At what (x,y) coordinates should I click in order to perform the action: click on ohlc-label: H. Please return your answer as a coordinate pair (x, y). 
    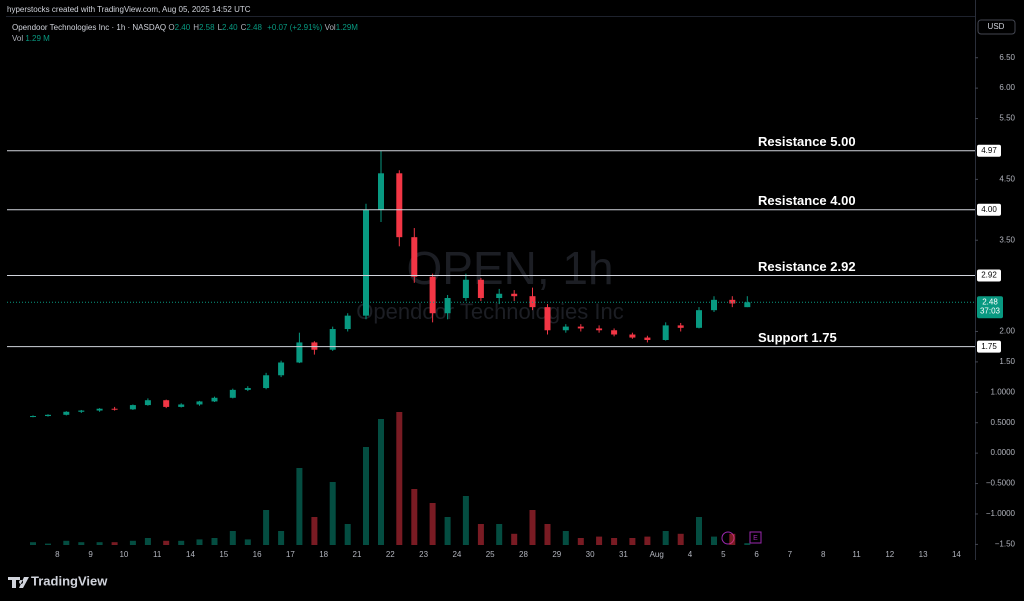
    Looking at the image, I should click on (196, 27).